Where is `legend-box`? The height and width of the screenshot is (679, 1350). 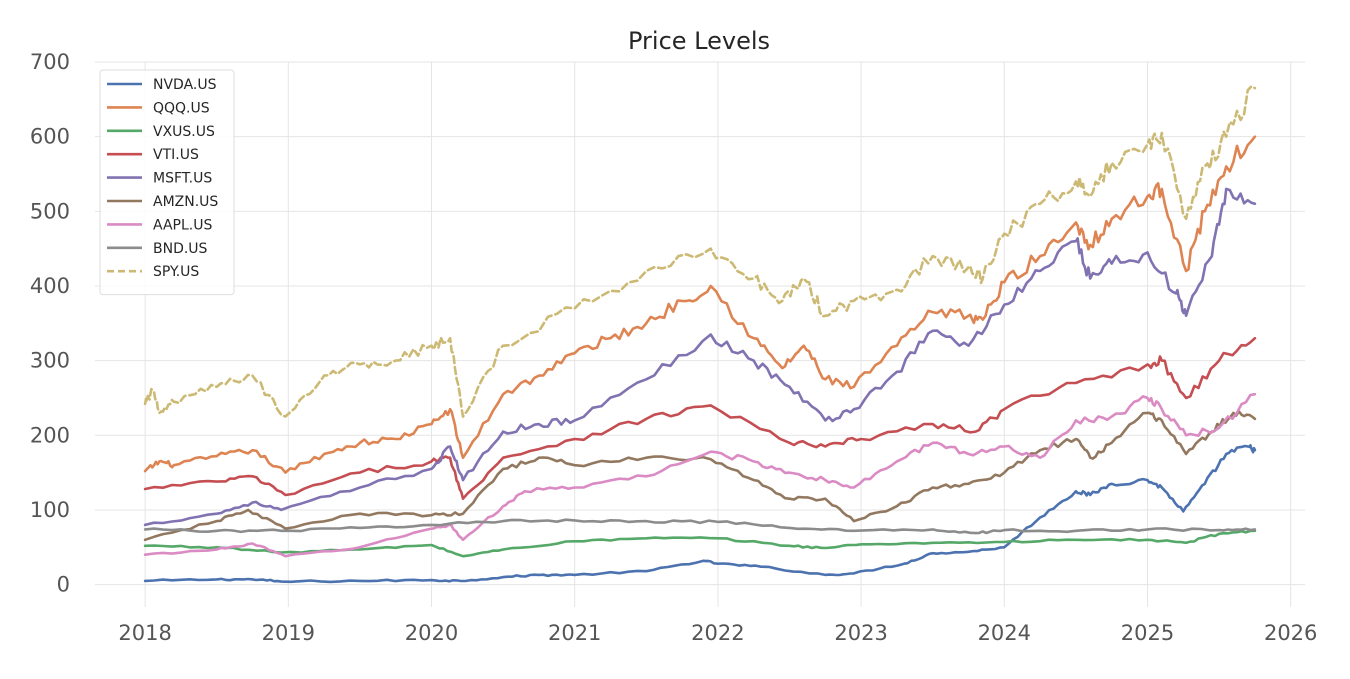 legend-box is located at coordinates (167, 182).